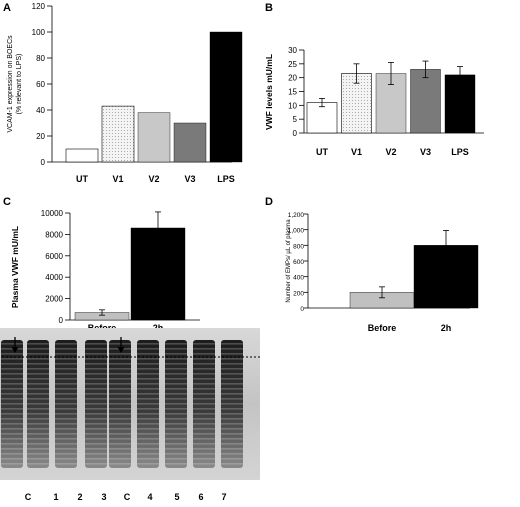 This screenshot has height=507, width=520. Describe the element at coordinates (40, 58) in the screenshot. I see `y-tick-label: 80` at that location.